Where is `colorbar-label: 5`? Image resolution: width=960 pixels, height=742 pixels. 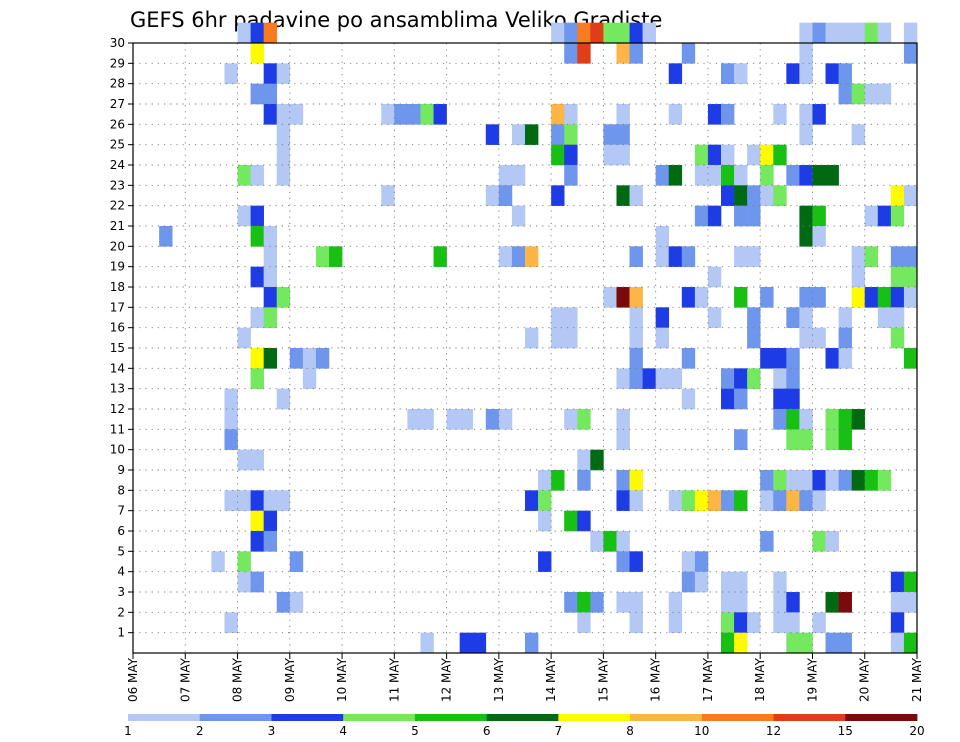
colorbar-label: 5 is located at coordinates (415, 731).